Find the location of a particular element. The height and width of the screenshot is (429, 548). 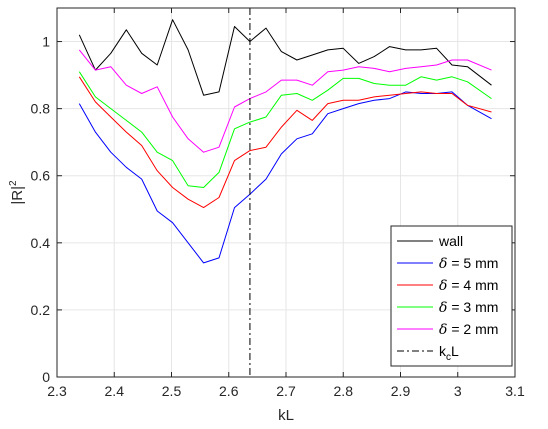

legend-label-base: k is located at coordinates (443, 351).